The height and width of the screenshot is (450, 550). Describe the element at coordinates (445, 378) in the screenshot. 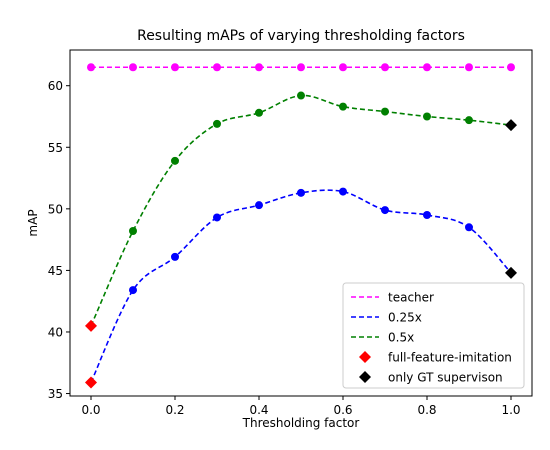

I see `legend-only-gt-label: only GT supervison` at that location.